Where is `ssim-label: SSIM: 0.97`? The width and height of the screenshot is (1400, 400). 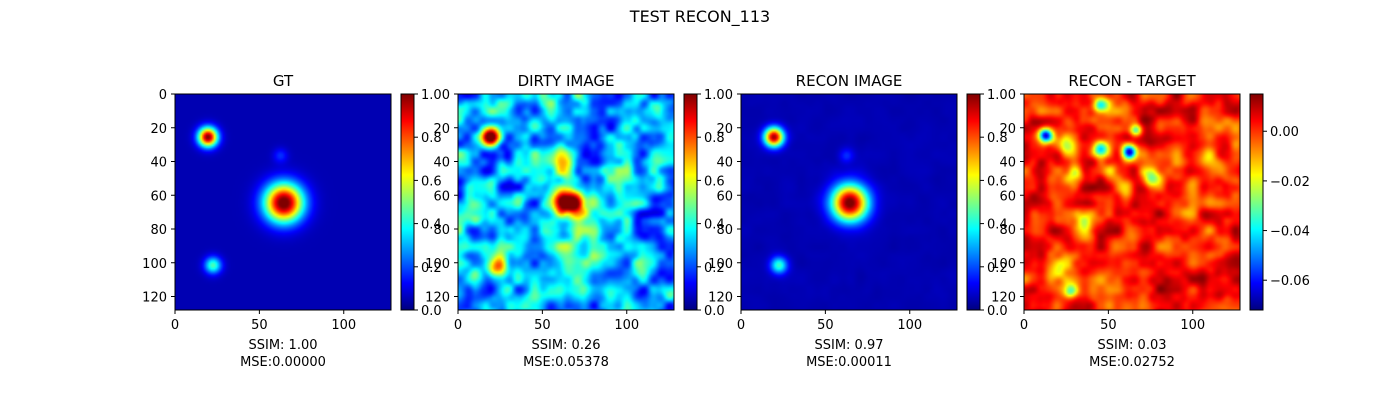 ssim-label: SSIM: 0.97 is located at coordinates (848, 345).